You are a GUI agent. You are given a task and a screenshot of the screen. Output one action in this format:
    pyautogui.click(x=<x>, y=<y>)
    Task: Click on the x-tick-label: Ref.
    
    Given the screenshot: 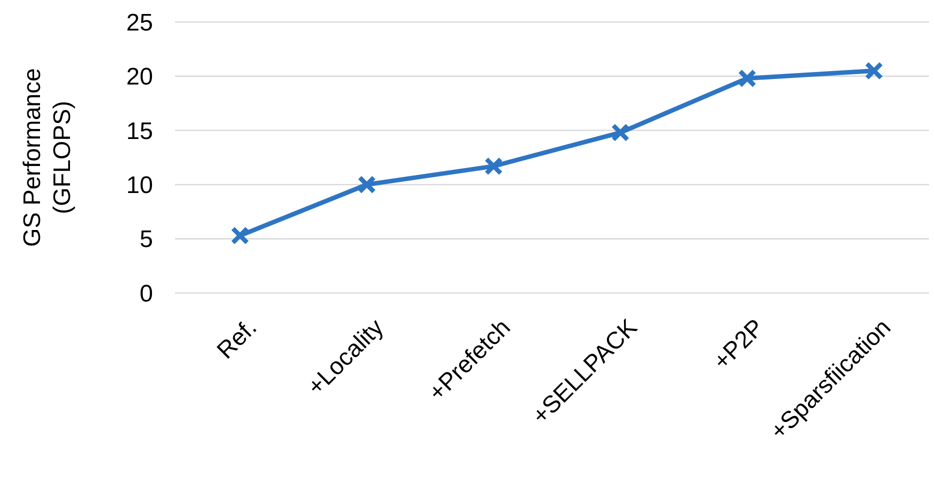 What is the action you would take?
    pyautogui.click(x=237, y=339)
    